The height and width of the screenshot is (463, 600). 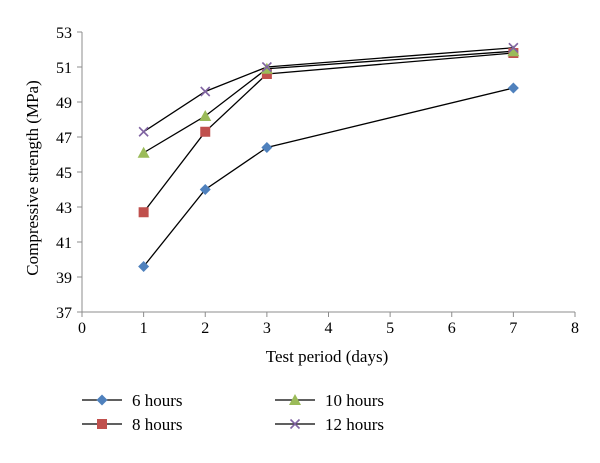 What do you see at coordinates (64, 278) in the screenshot?
I see `y-tick-label: 39` at bounding box center [64, 278].